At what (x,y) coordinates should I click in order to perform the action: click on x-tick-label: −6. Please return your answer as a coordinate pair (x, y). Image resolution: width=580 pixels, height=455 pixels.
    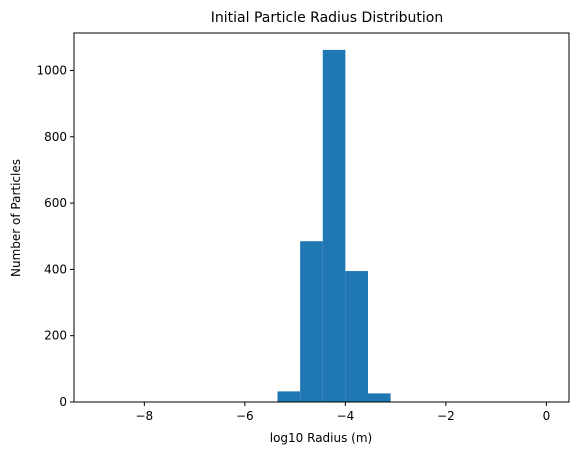
    Looking at the image, I should click on (245, 416).